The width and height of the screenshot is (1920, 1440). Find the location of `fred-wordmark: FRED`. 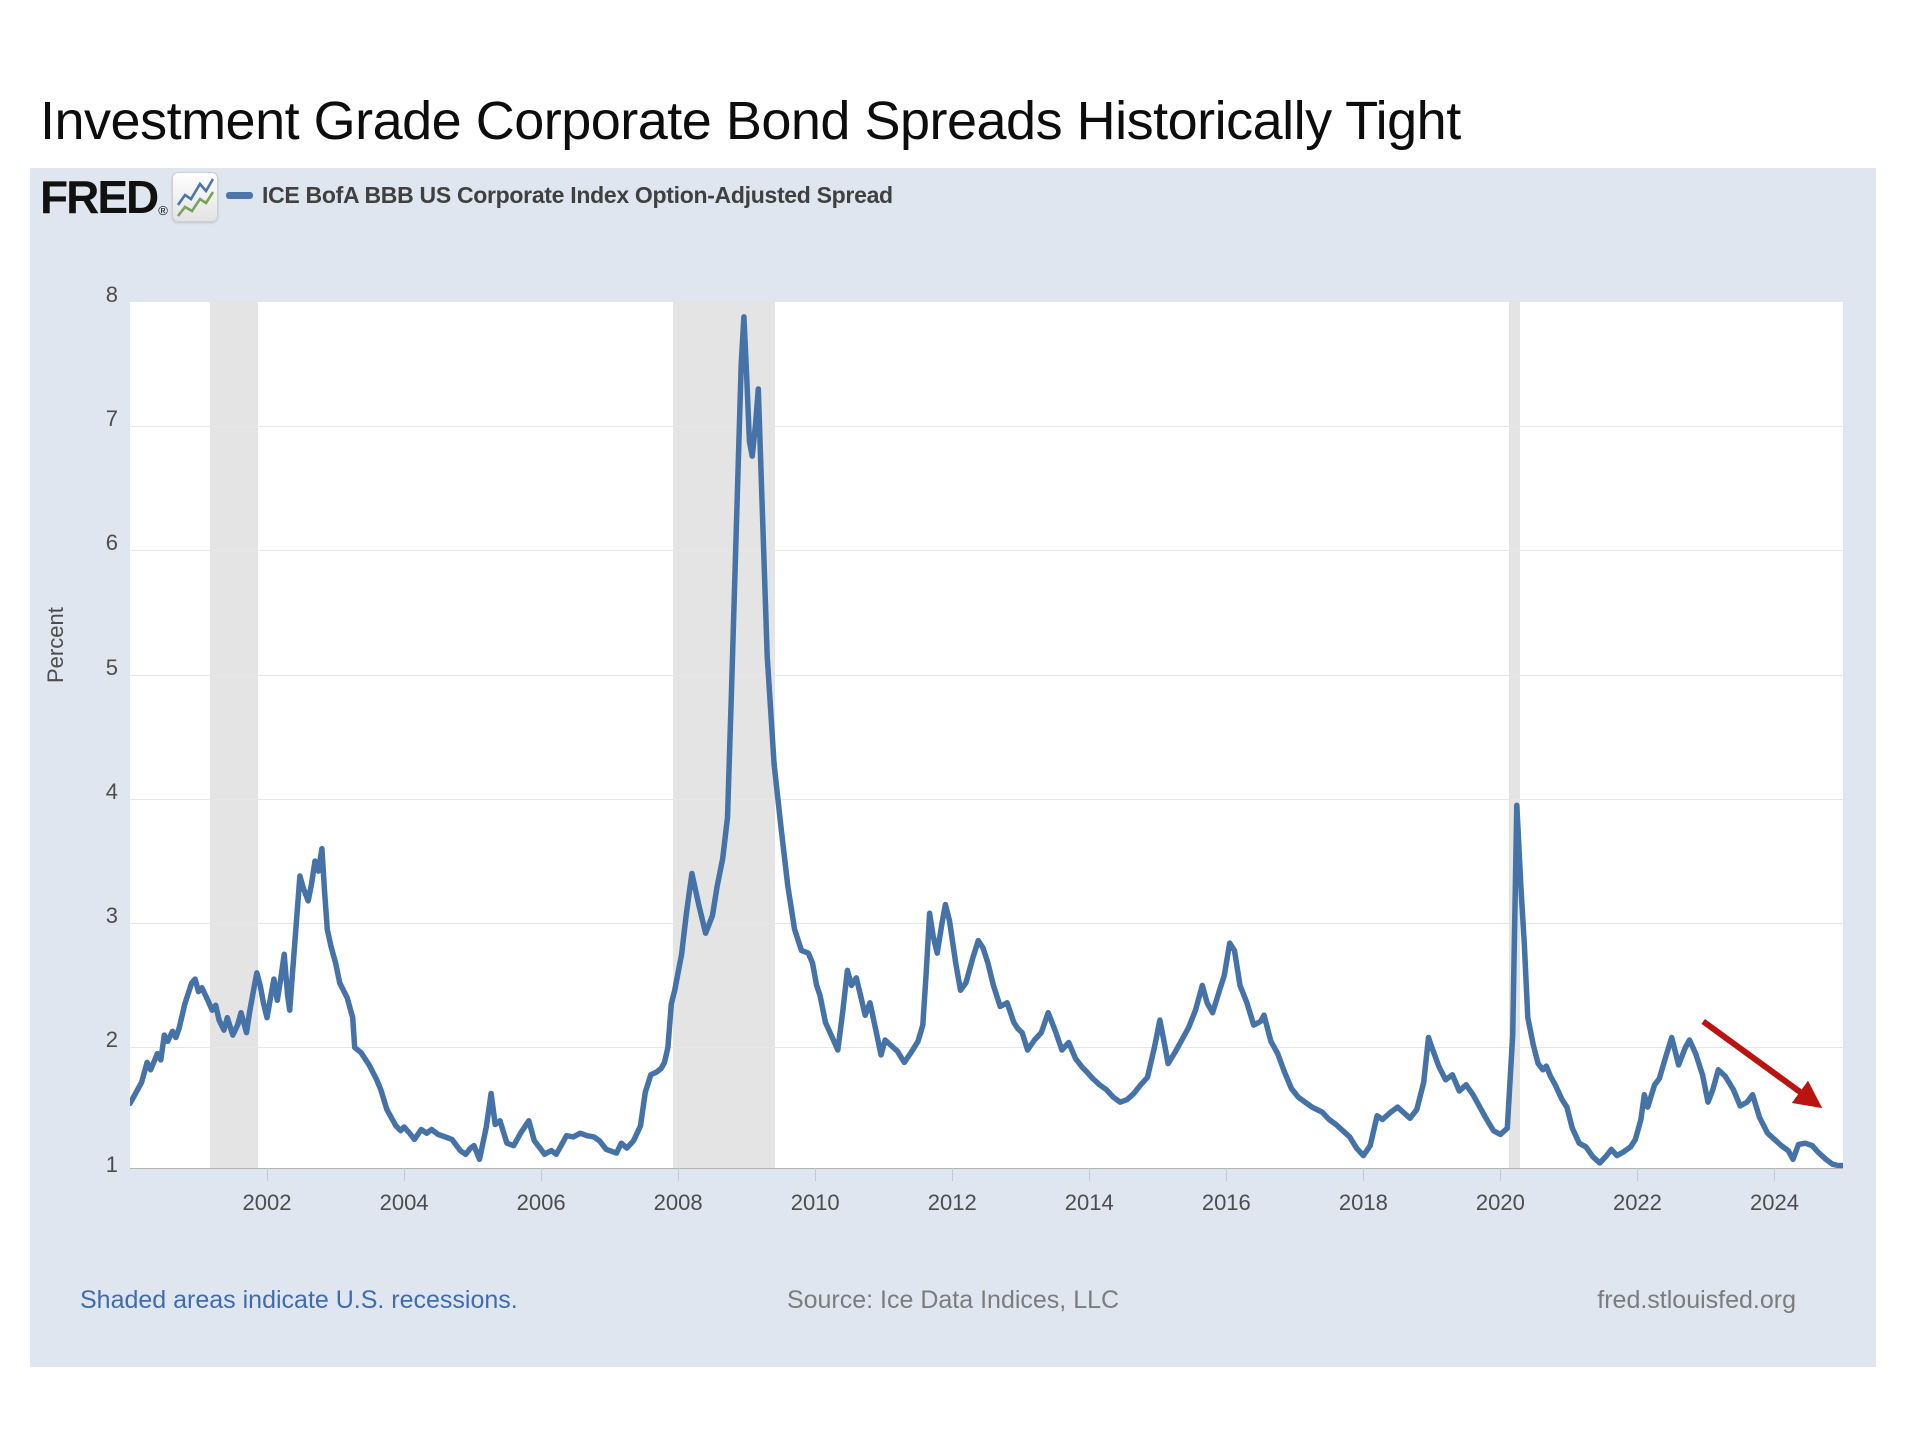

fred-wordmark: FRED is located at coordinates (99, 197).